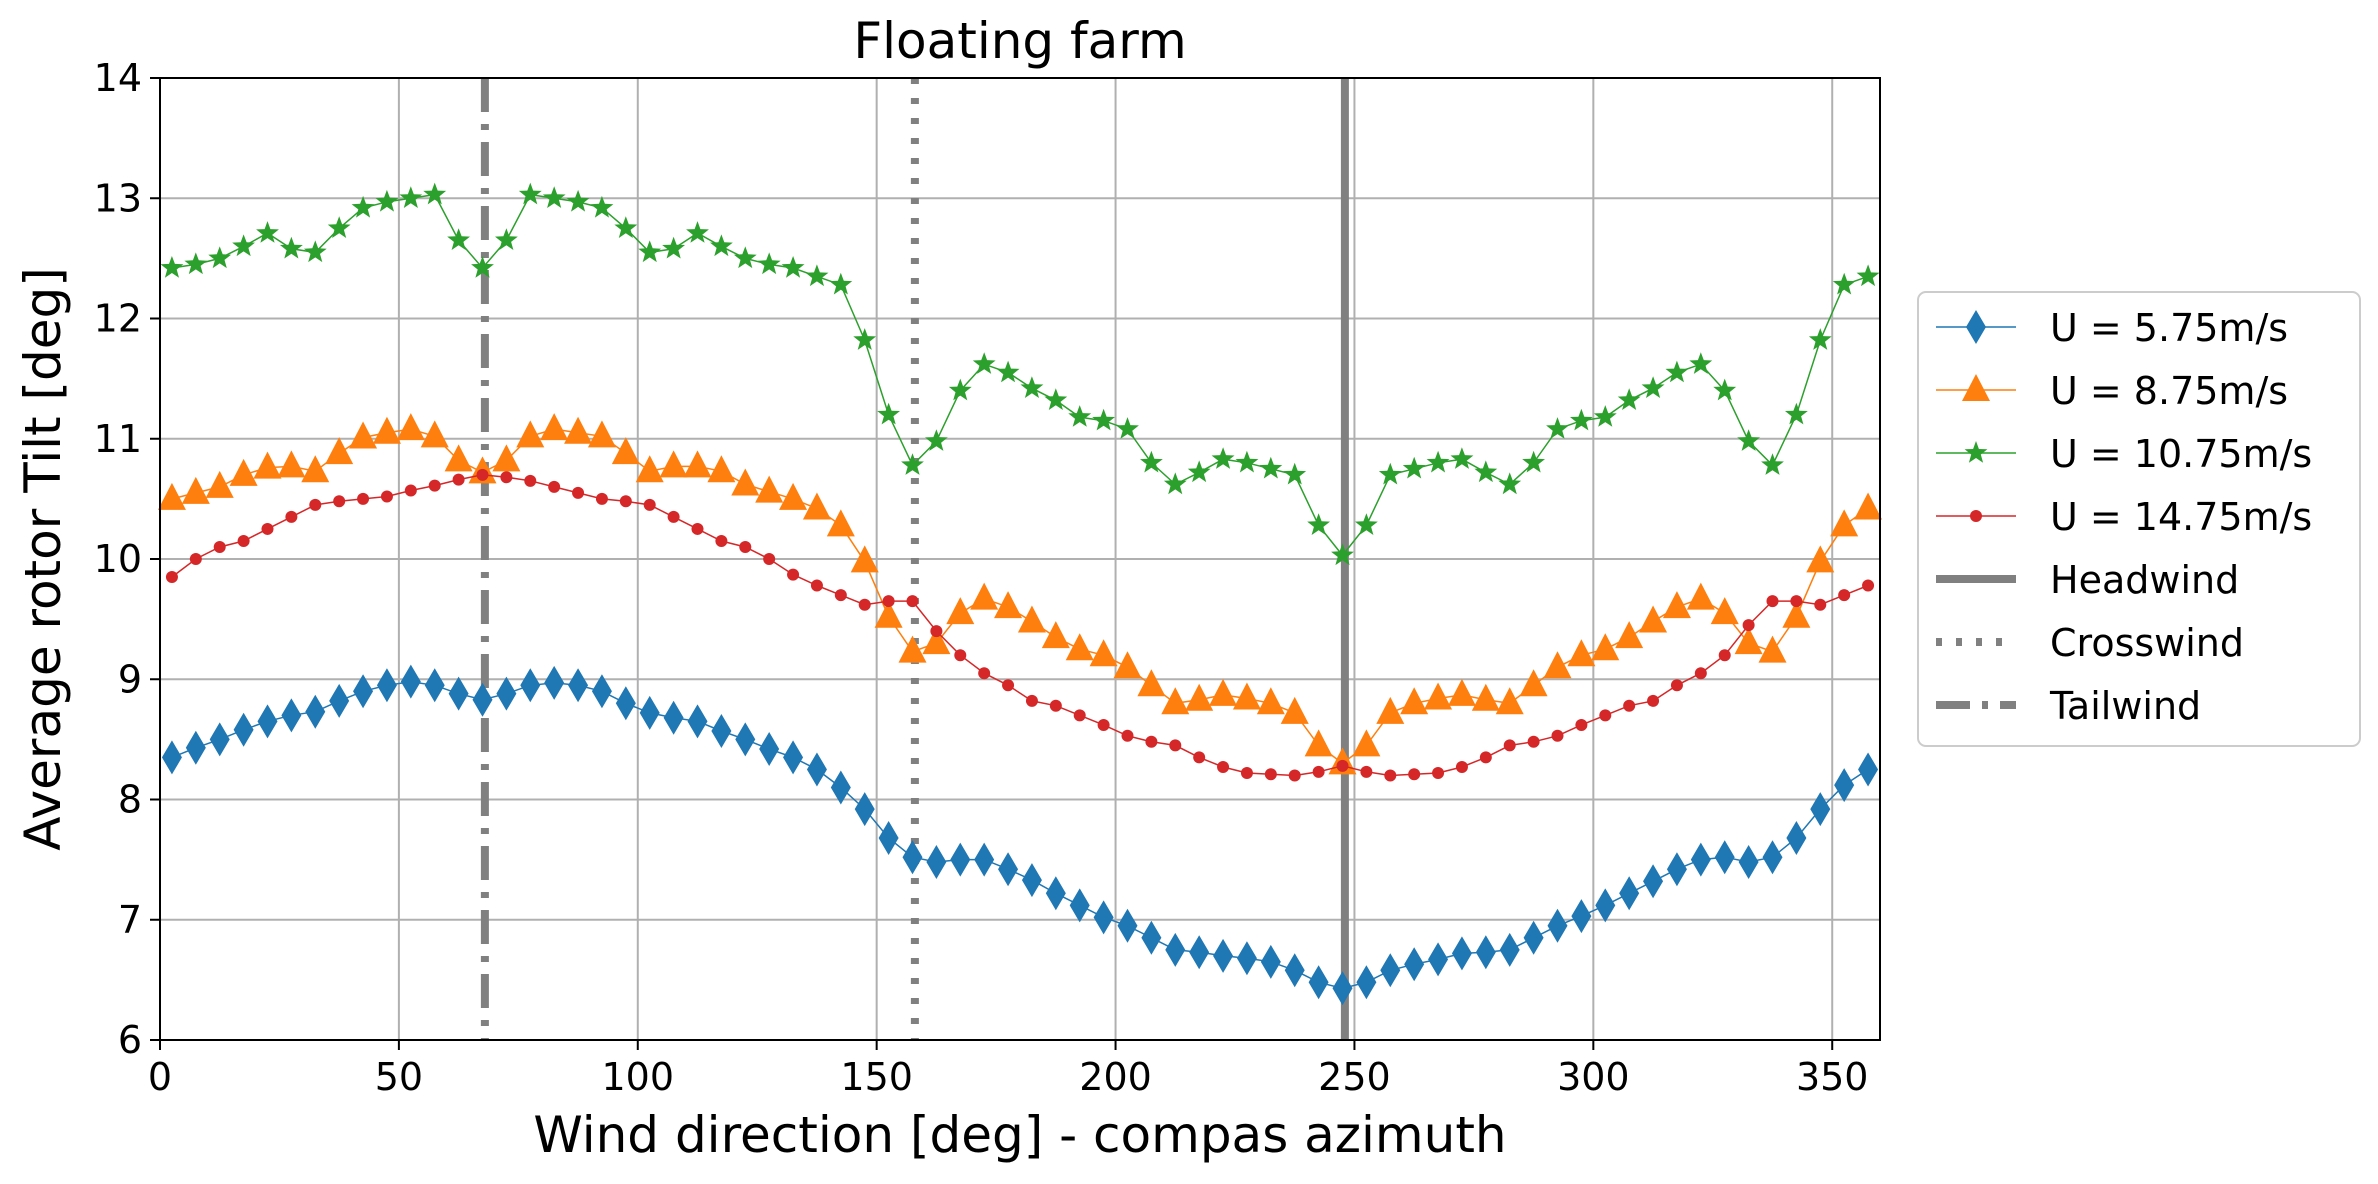  What do you see at coordinates (2169, 391) in the screenshot?
I see `legend-label: U = 8.75m/s` at bounding box center [2169, 391].